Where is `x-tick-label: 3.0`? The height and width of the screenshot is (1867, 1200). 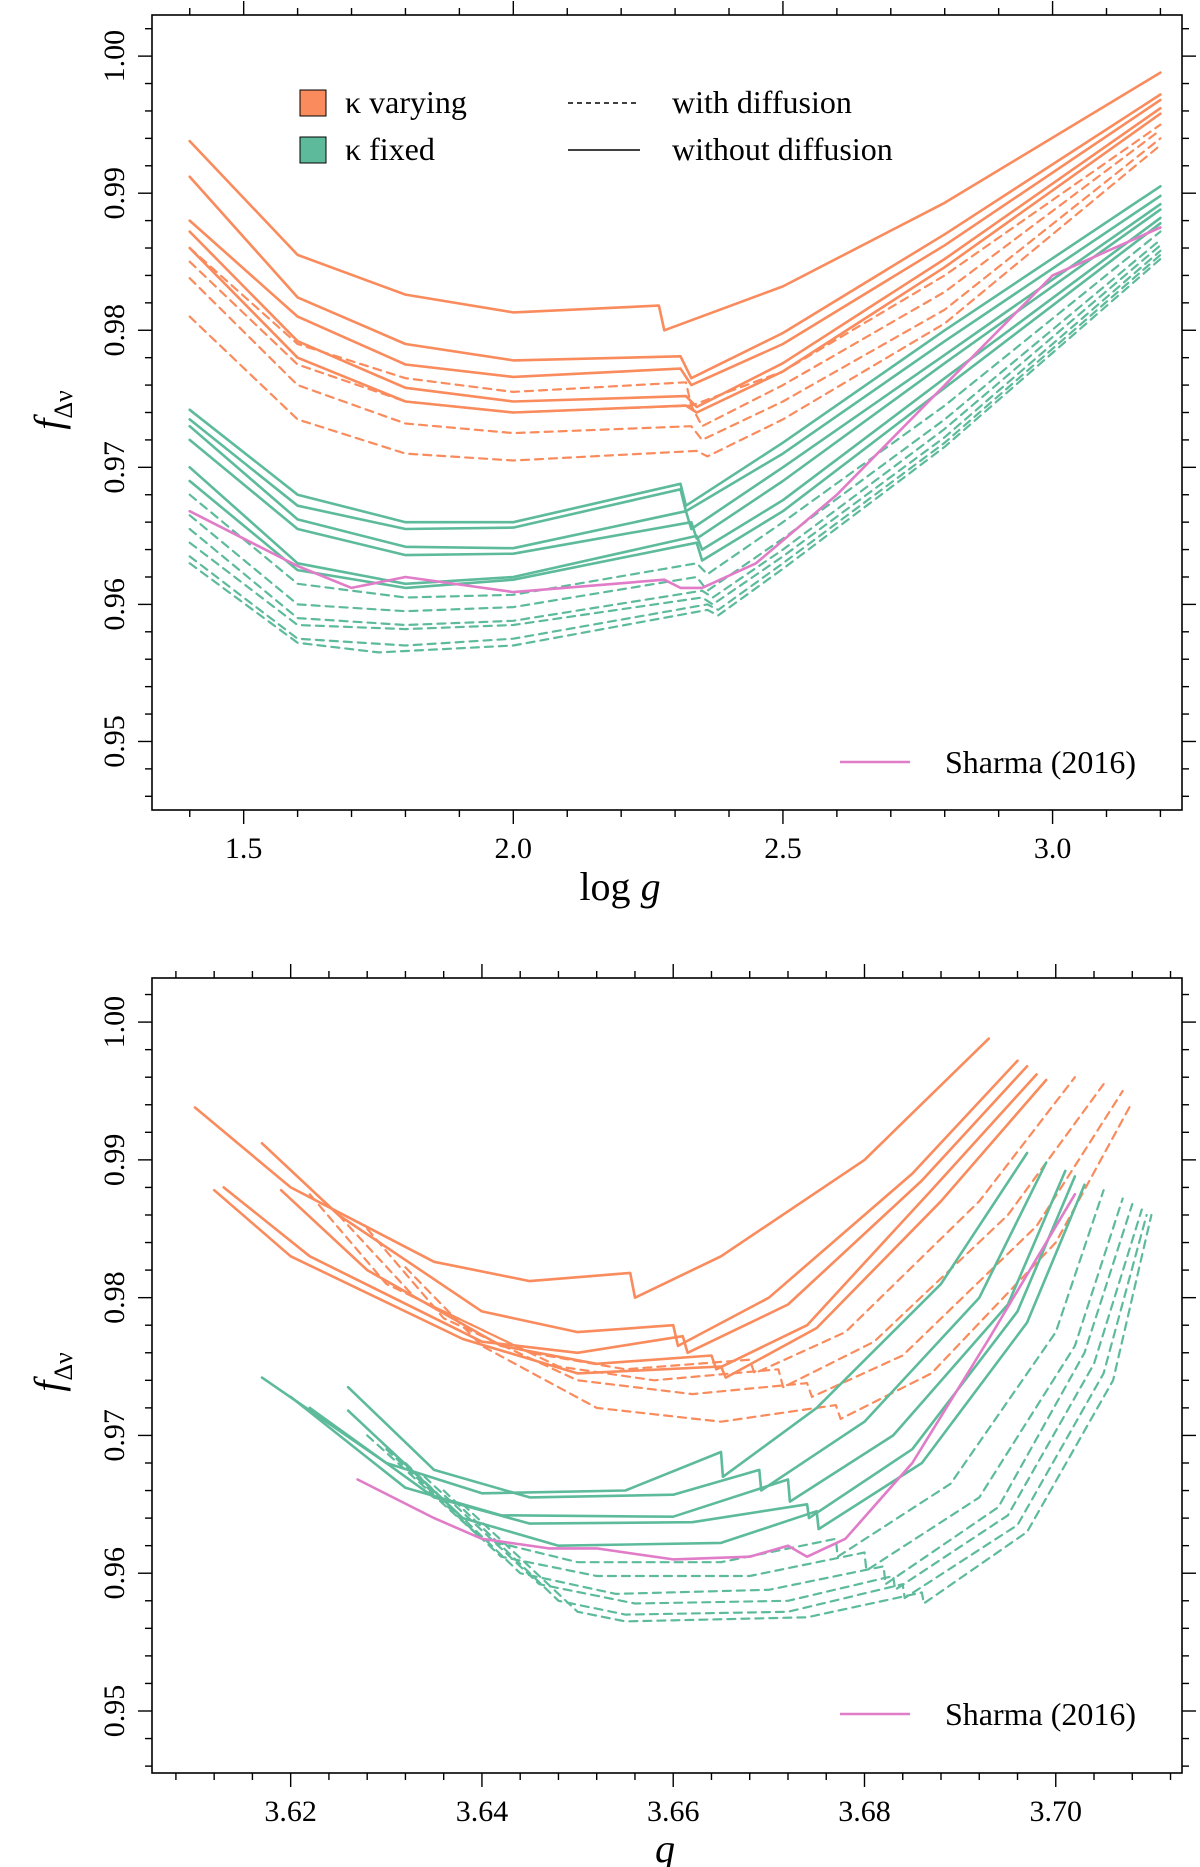
x-tick-label: 3.0 is located at coordinates (1053, 848).